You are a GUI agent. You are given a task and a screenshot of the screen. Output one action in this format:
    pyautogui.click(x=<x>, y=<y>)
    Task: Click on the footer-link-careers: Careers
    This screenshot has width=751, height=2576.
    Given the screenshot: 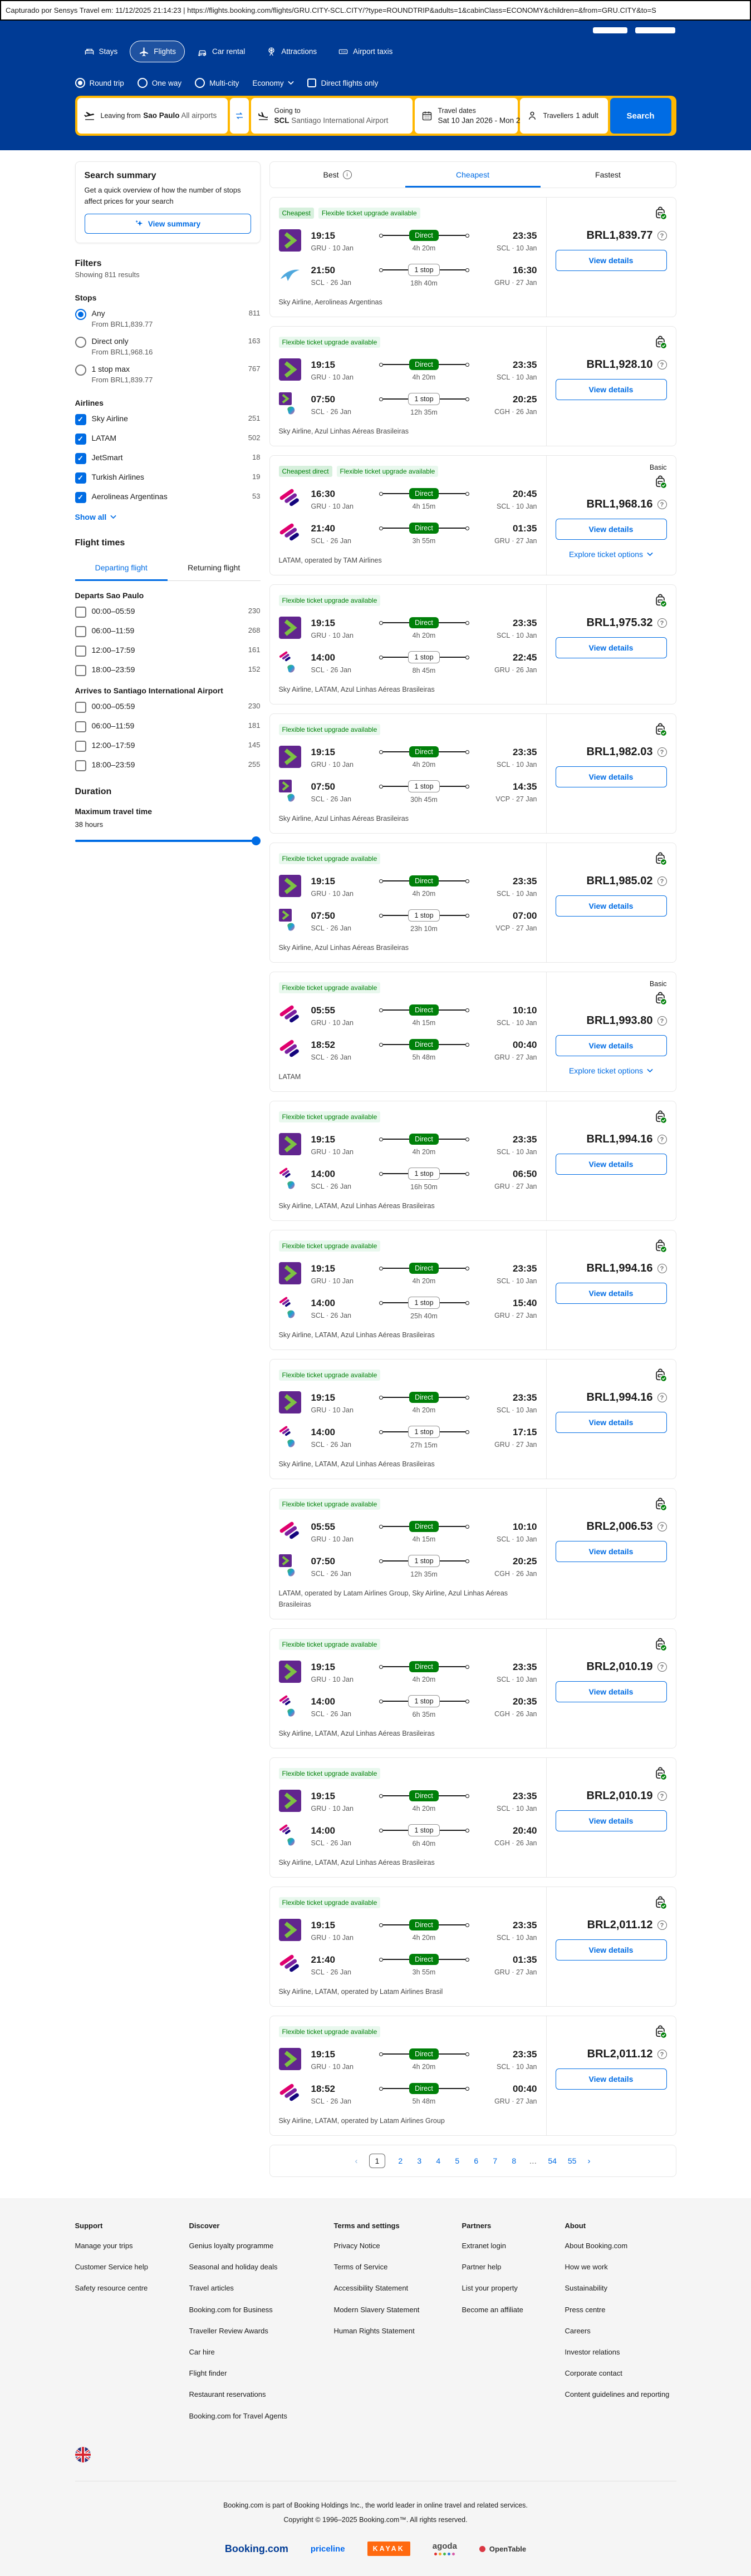 What is the action you would take?
    pyautogui.click(x=578, y=2330)
    